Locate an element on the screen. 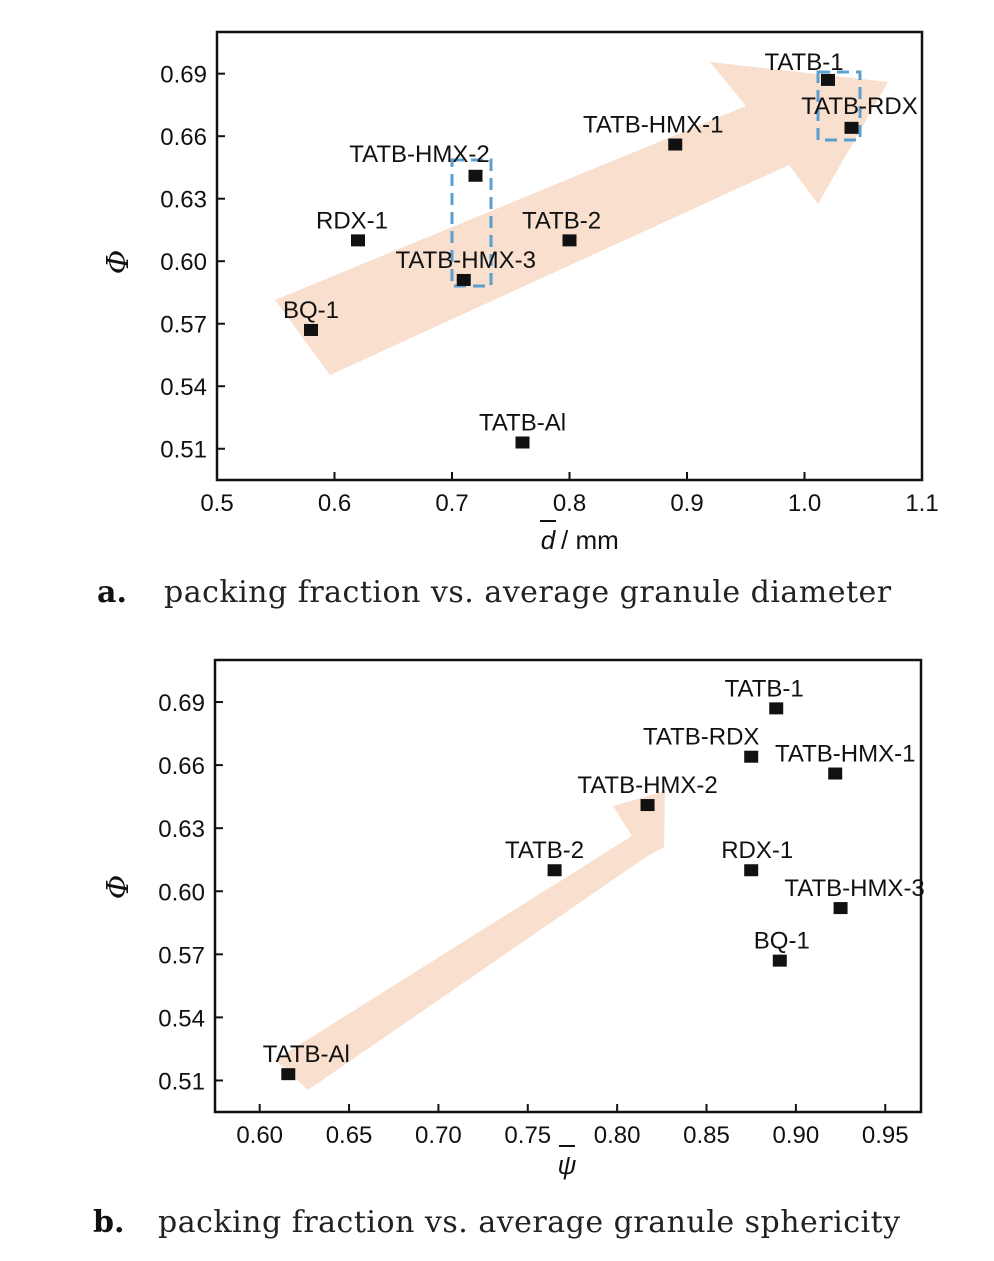 The width and height of the screenshot is (994, 1261). x-tick-label: 0.9 is located at coordinates (686, 503).